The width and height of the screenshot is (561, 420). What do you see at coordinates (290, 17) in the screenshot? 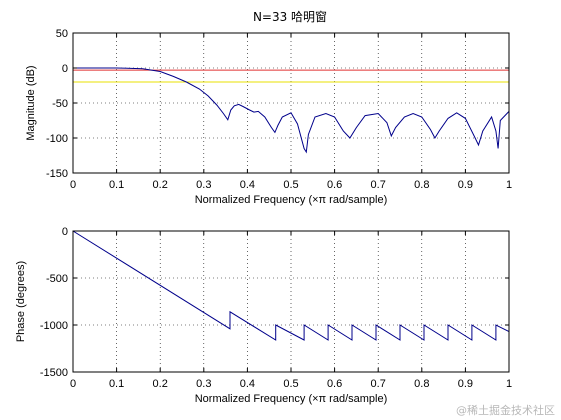
I see `figure-title: N=33 哈明窗` at bounding box center [290, 17].